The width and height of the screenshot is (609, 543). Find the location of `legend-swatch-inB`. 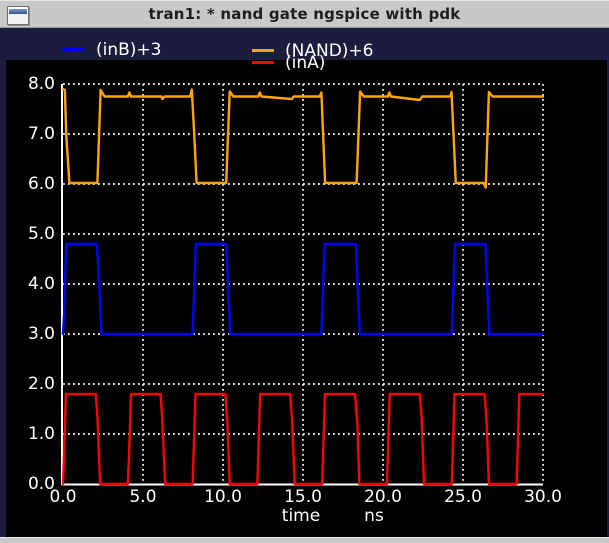

legend-swatch-inB is located at coordinates (73, 49).